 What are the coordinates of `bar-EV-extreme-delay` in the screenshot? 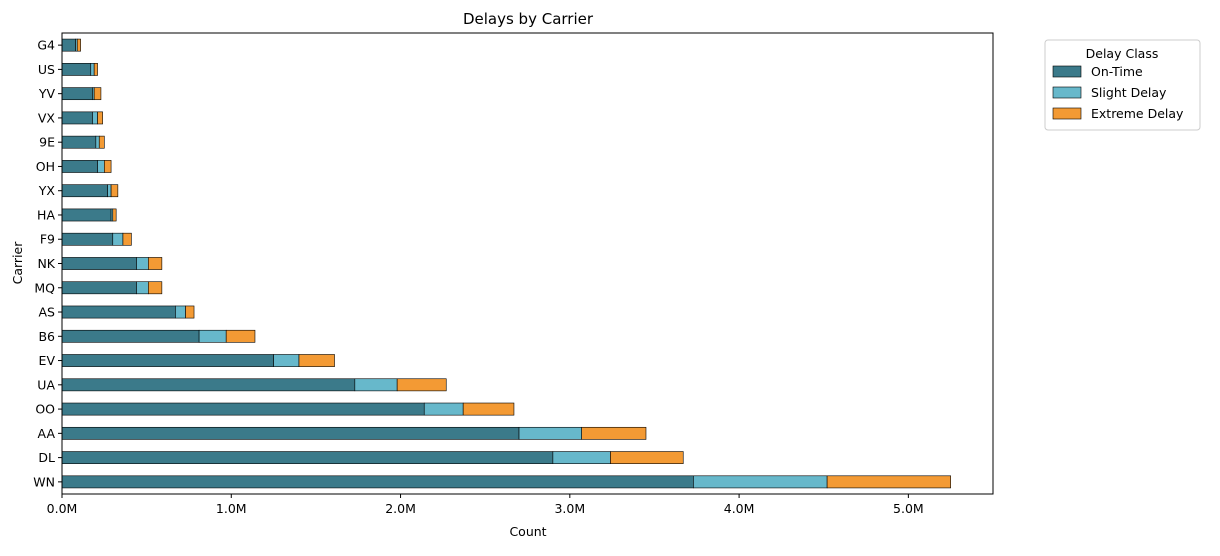 It's located at (316, 360).